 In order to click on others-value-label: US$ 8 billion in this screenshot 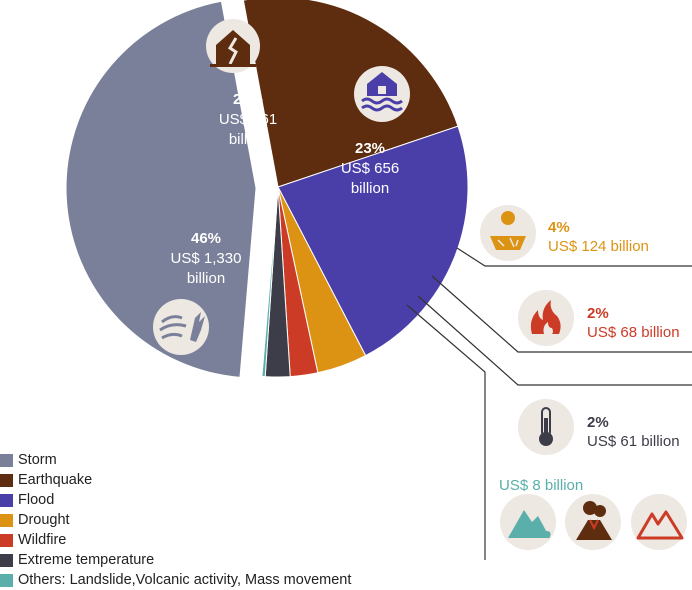, I will do `click(541, 485)`.